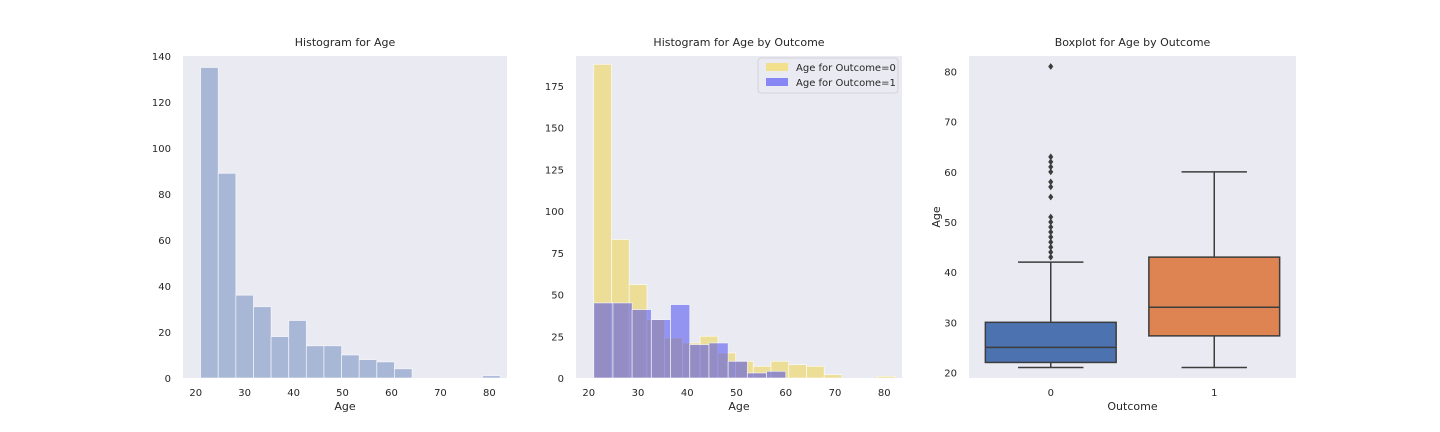 This screenshot has height=432, width=1440. I want to click on age-histogram-x-ticks: 20 30 40 50 60 70 80, so click(342, 393).